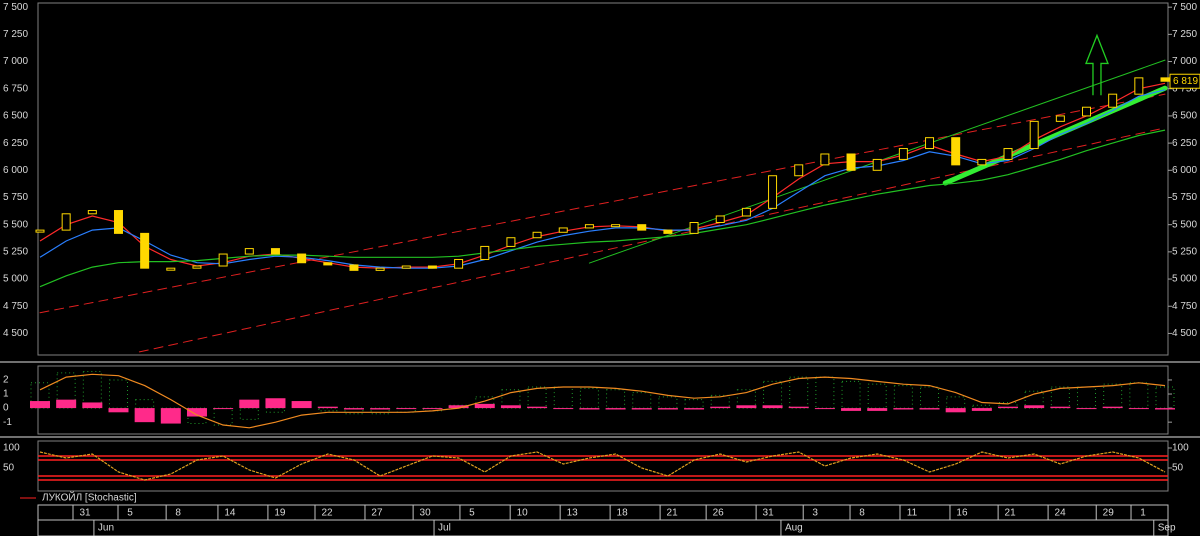 The width and height of the screenshot is (1200, 536). Describe the element at coordinates (1184, 61) in the screenshot. I see `y-tick-label-right: 7 000` at that location.